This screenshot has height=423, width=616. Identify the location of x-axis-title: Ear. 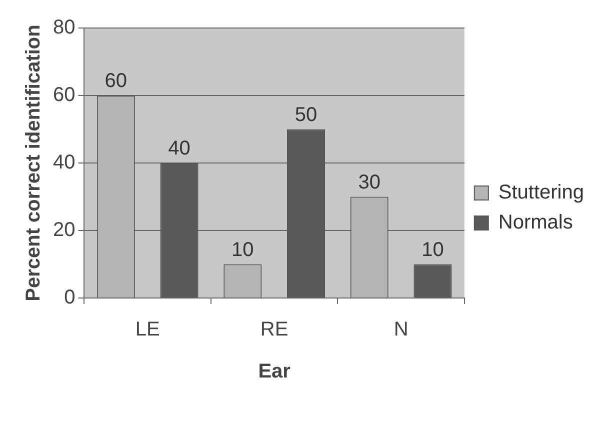
(274, 371).